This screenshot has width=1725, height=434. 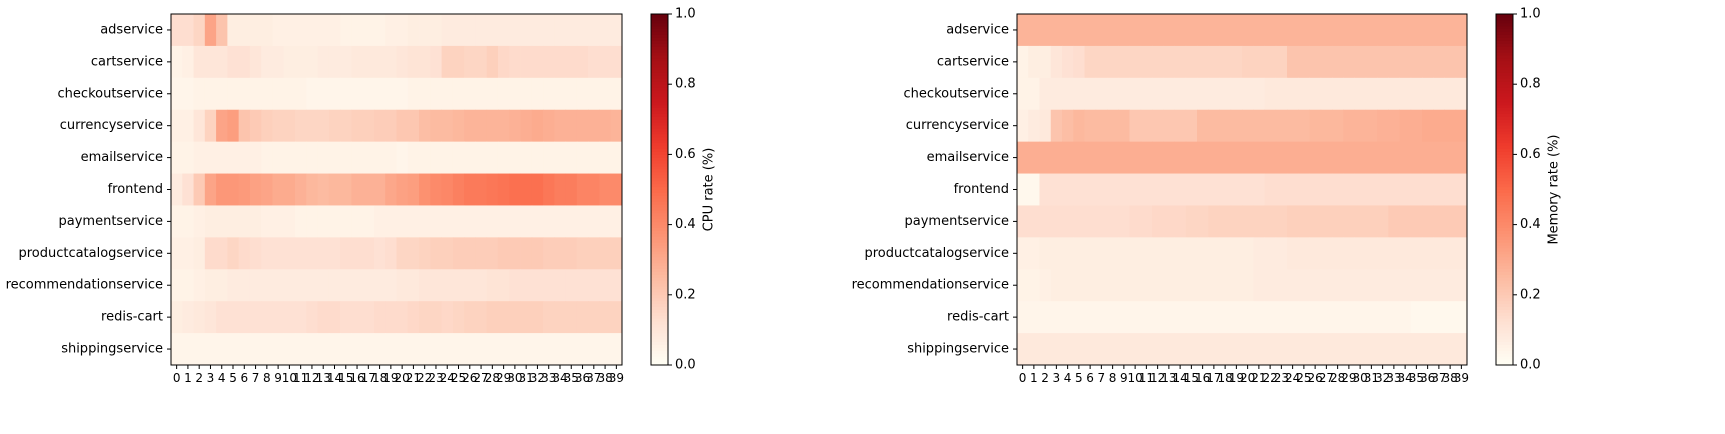 I want to click on x-tick-label: 5, so click(x=233, y=378).